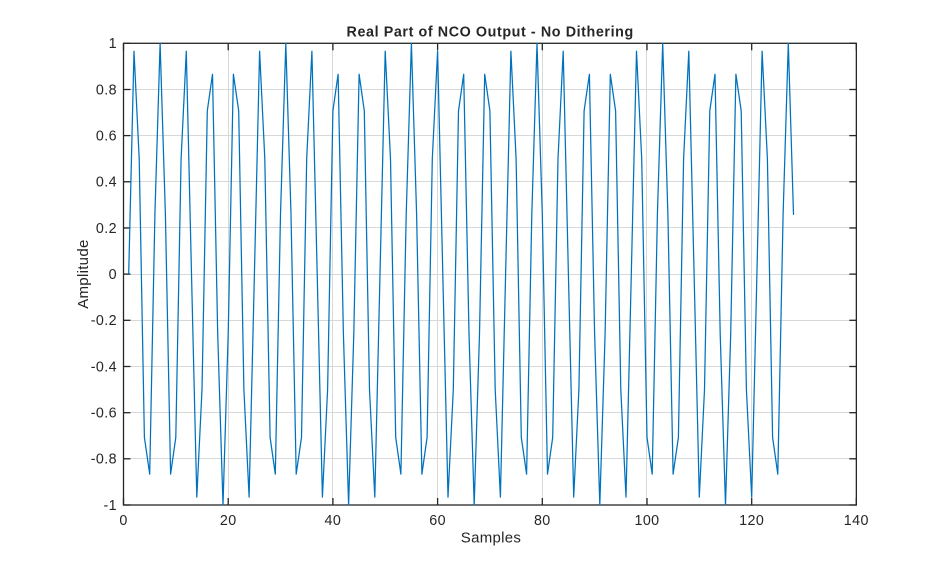  What do you see at coordinates (113, 44) in the screenshot?
I see `svg-text: 1` at bounding box center [113, 44].